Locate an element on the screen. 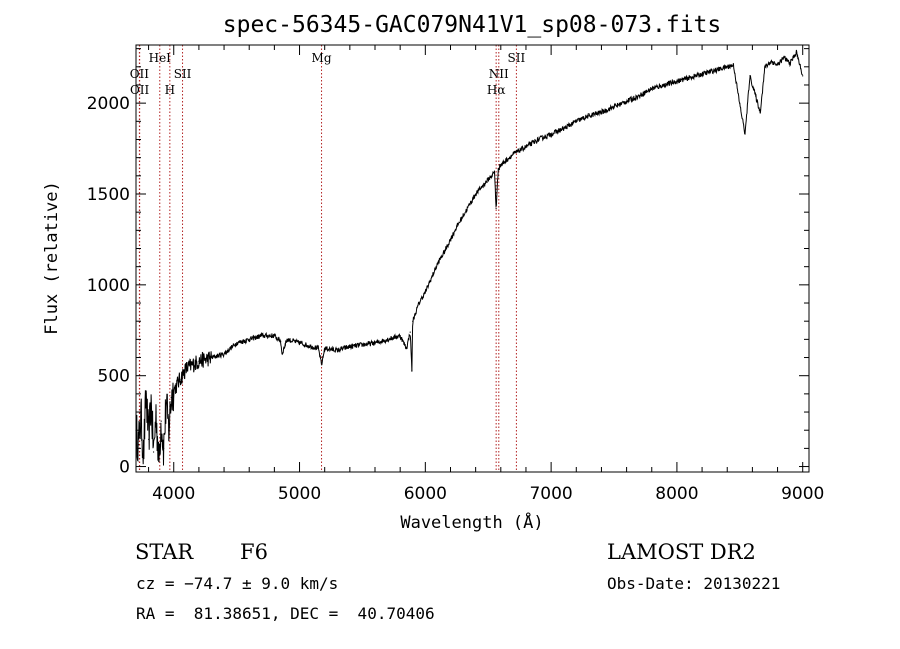 The width and height of the screenshot is (900, 649). y-axis-label: Flux (relative) is located at coordinates (52, 258).